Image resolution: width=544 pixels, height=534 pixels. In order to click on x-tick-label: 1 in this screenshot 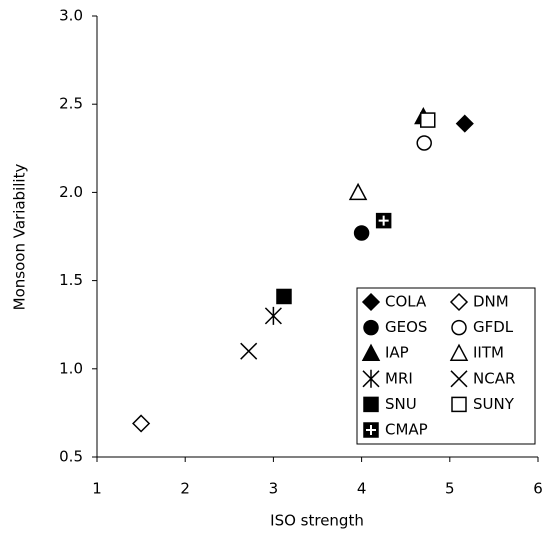, I will do `click(97, 489)`.